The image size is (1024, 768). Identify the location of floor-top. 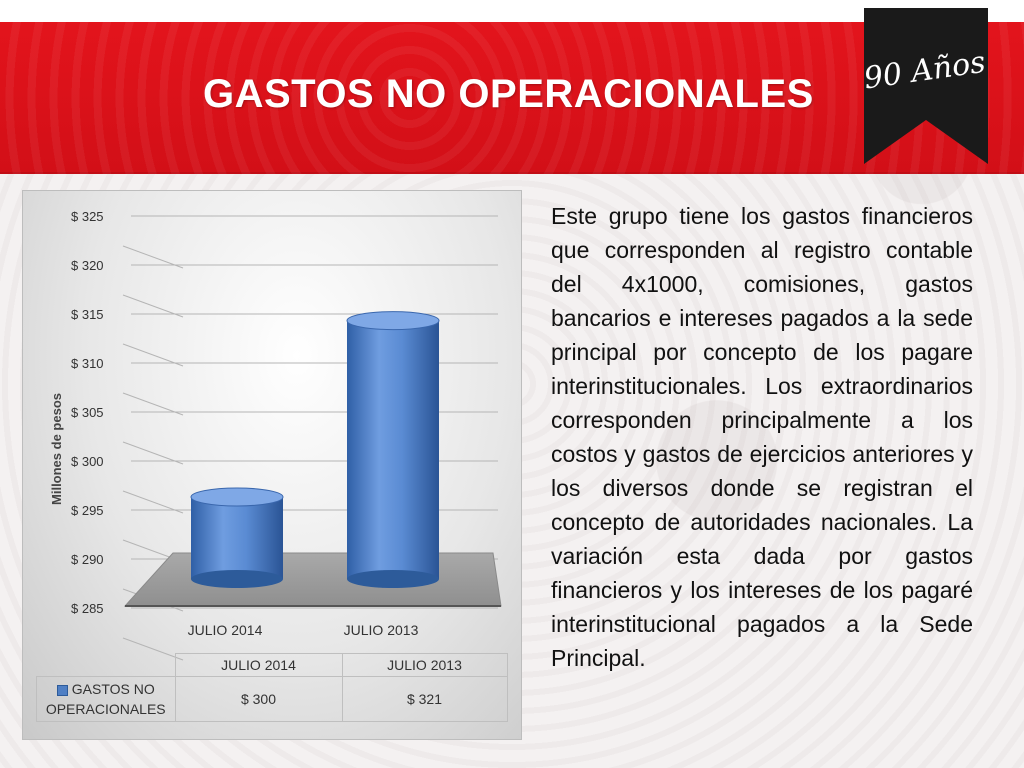
(312, 579).